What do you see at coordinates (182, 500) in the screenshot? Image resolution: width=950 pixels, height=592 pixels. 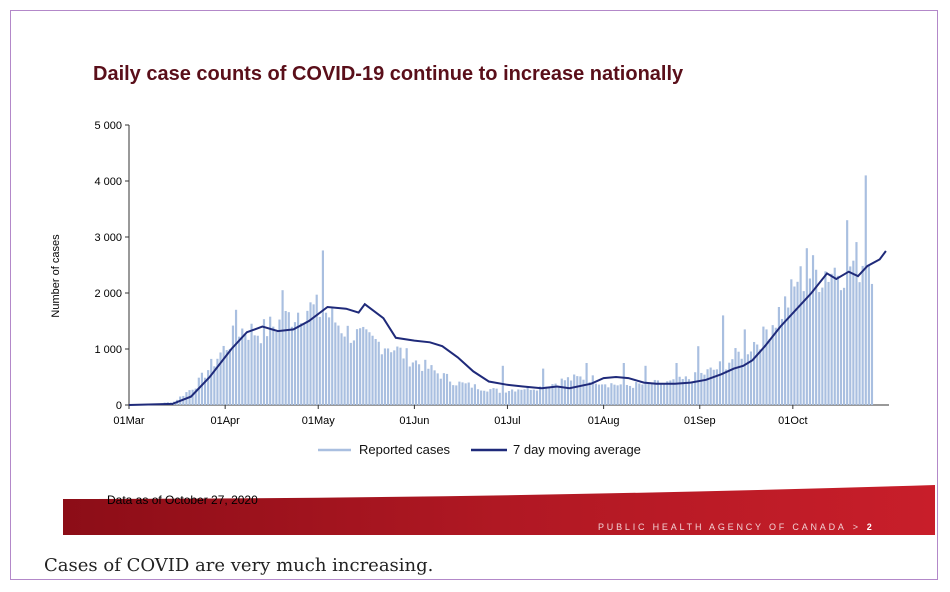 I see `data-as-of: Data as of October 27, 2020` at bounding box center [182, 500].